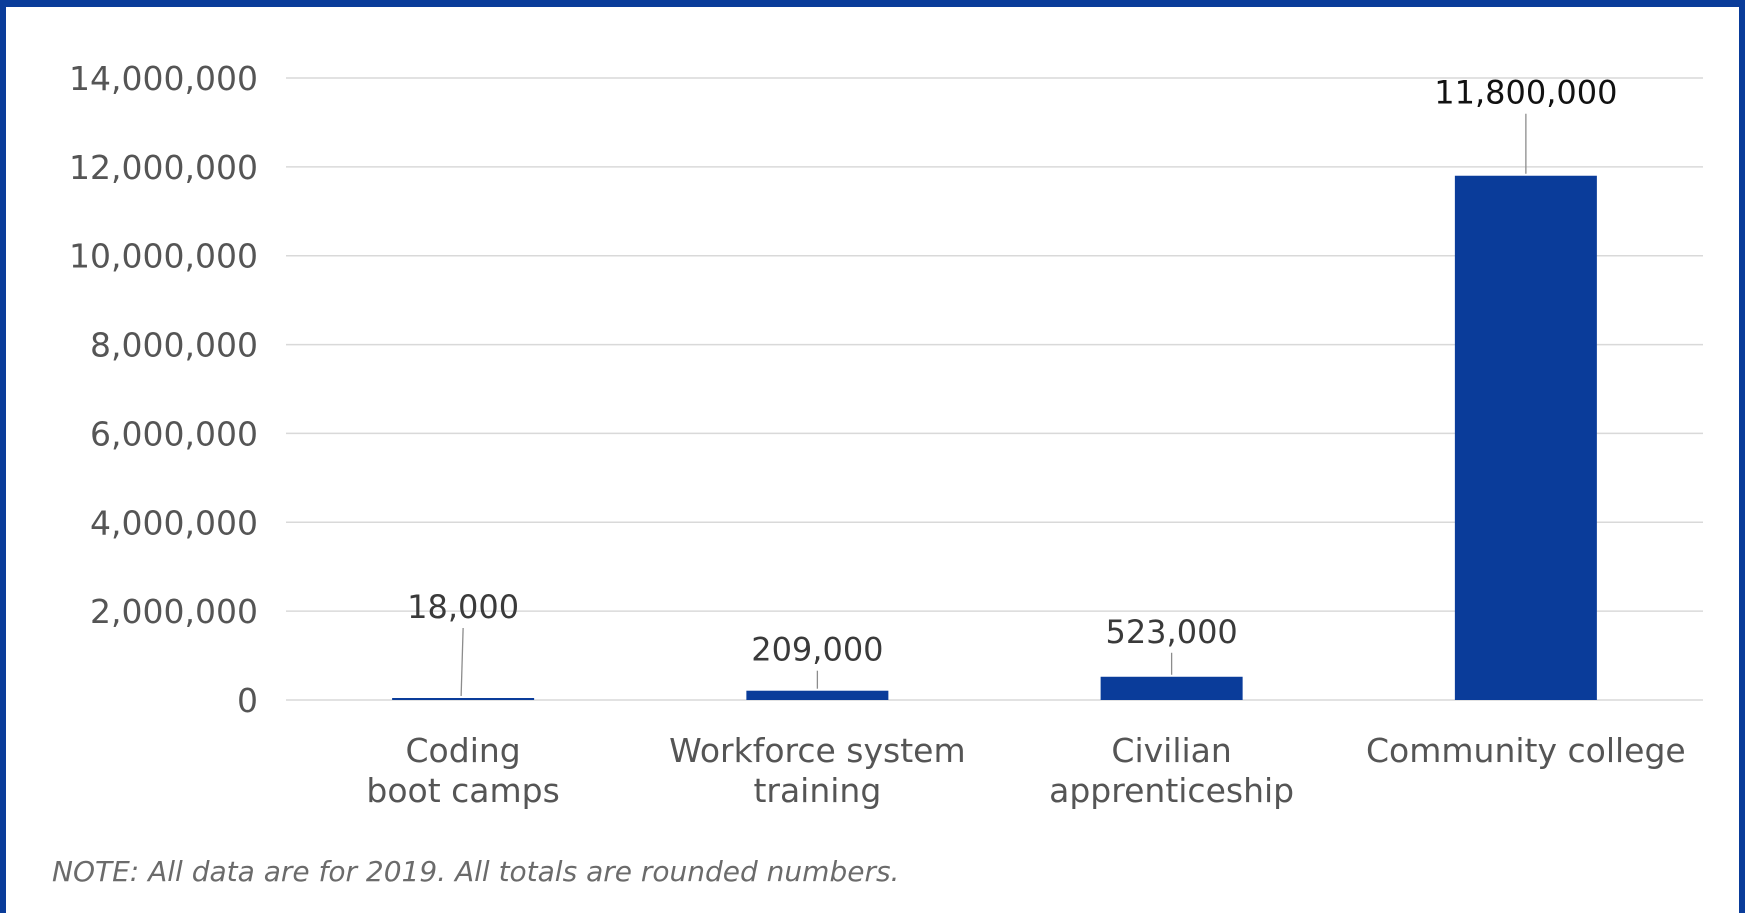  Describe the element at coordinates (817, 650) in the screenshot. I see `data-label: 209,000` at that location.